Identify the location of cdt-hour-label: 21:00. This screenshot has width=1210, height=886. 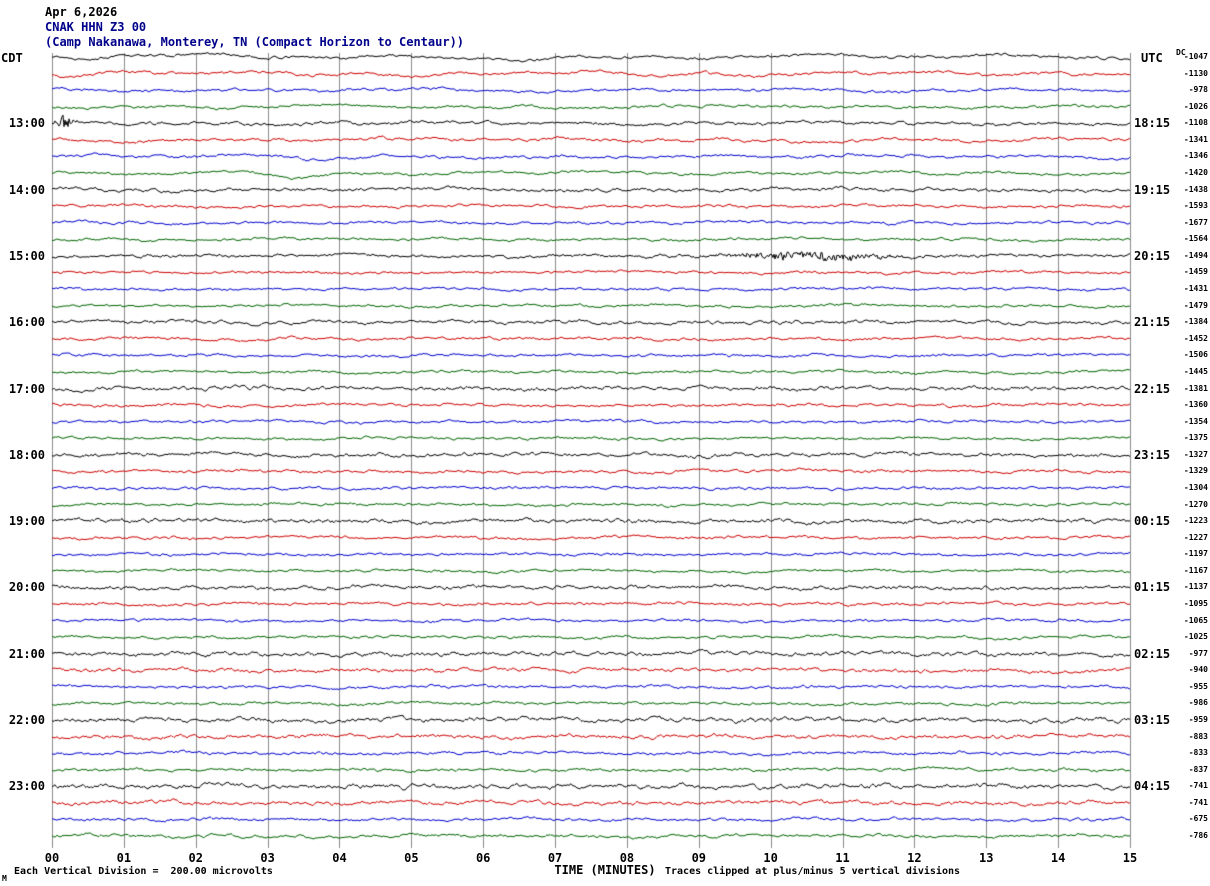
(26, 653).